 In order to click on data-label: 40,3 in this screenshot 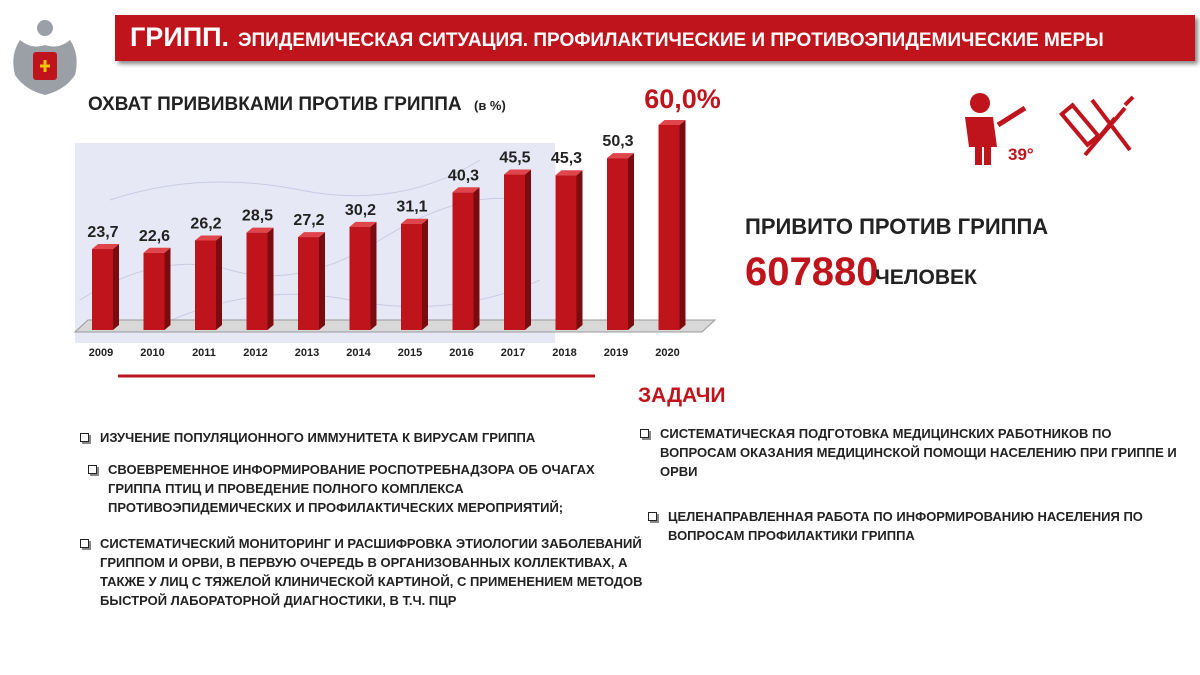, I will do `click(463, 175)`.